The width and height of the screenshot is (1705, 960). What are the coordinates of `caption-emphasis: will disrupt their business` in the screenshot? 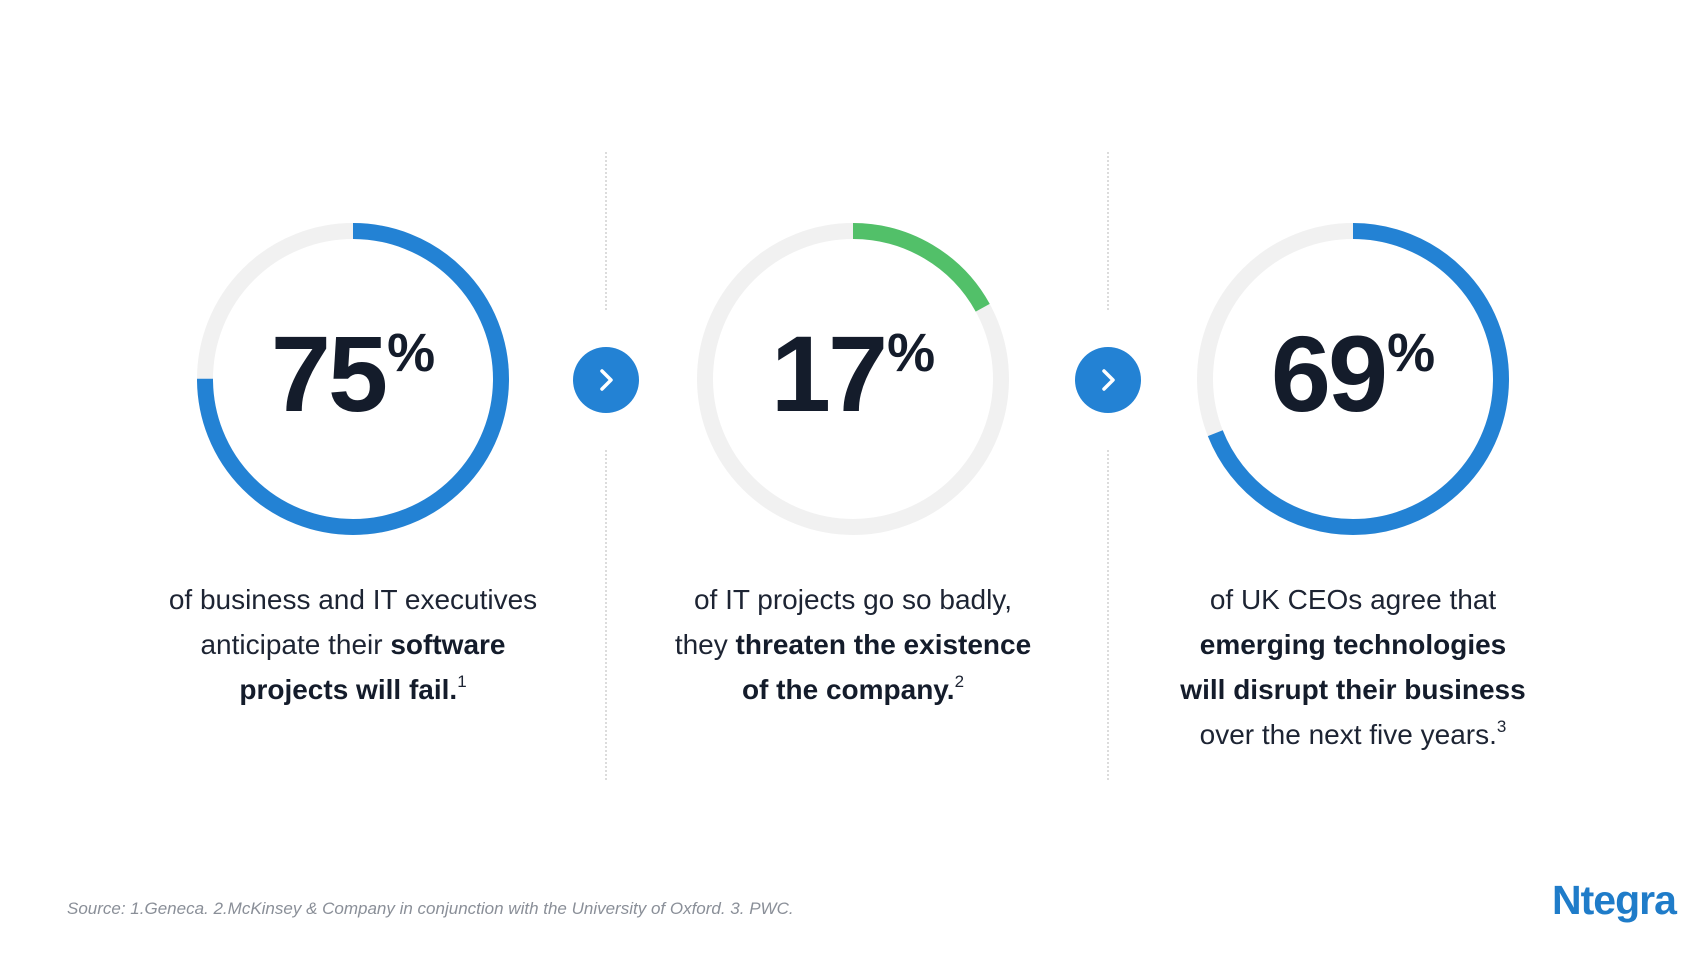 It's located at (1353, 689).